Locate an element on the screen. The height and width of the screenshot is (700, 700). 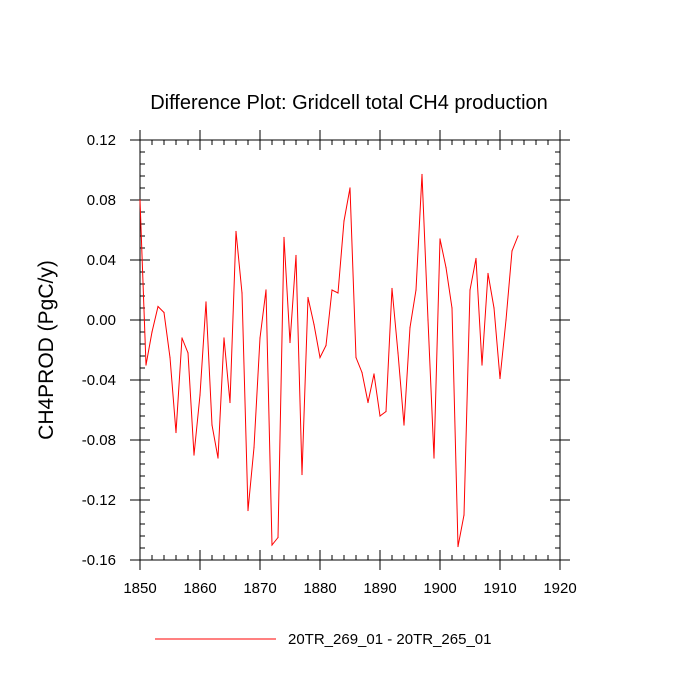
legend: 20TR_269_01 - 20TR_265_01 is located at coordinates (323, 639).